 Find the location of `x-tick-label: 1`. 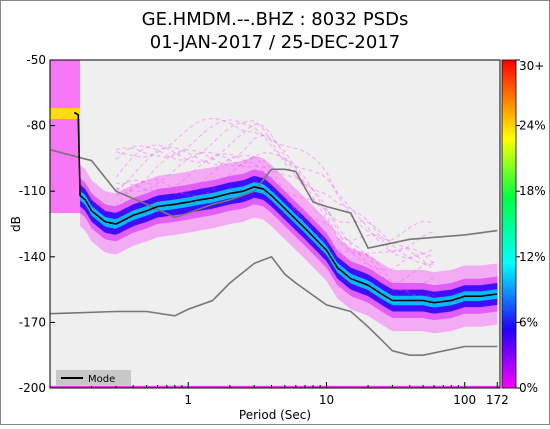

x-tick-label: 1 is located at coordinates (188, 400).